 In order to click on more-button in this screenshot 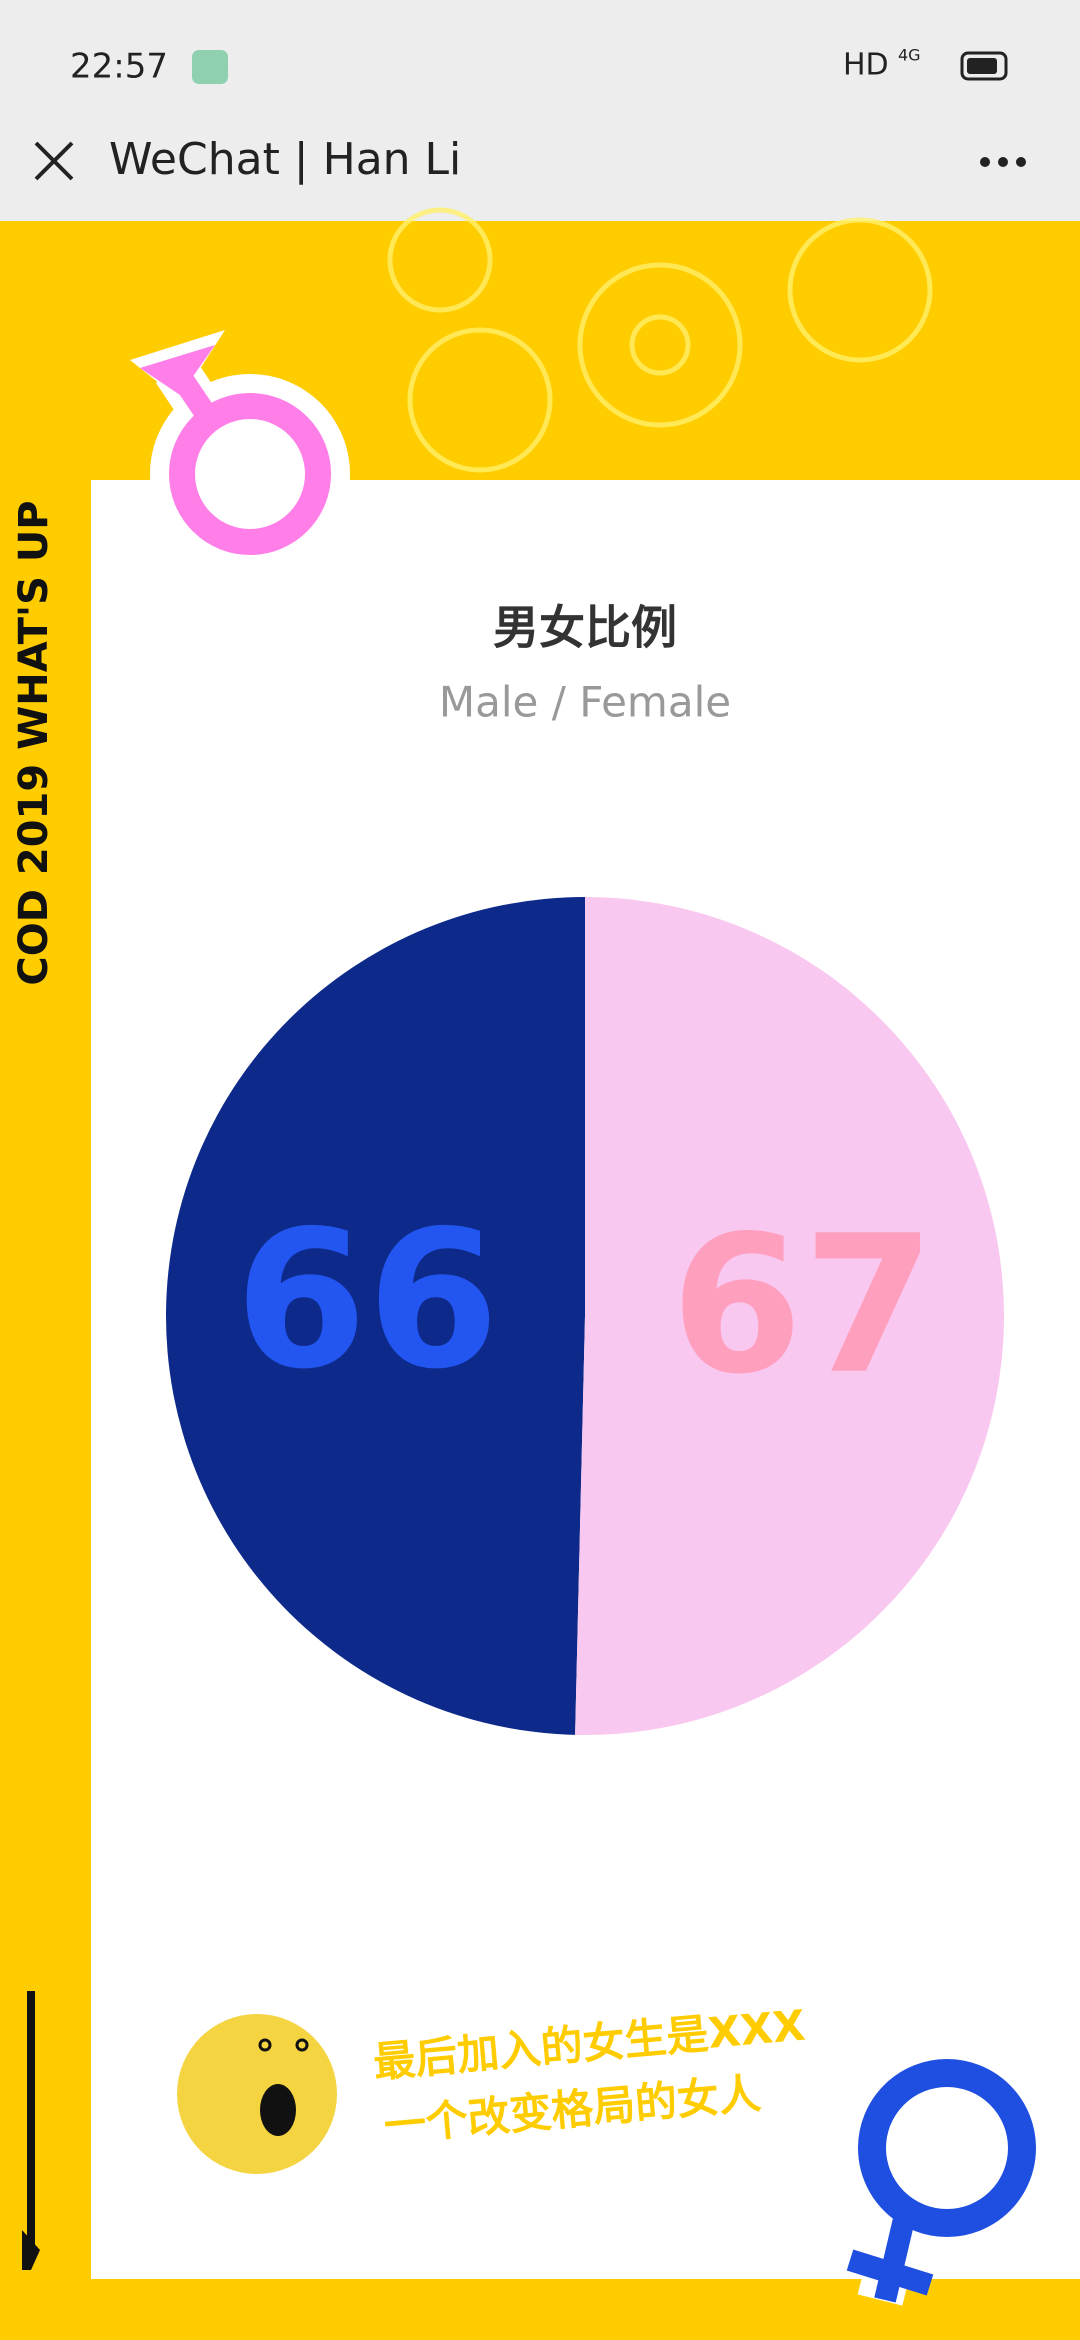, I will do `click(1003, 162)`.